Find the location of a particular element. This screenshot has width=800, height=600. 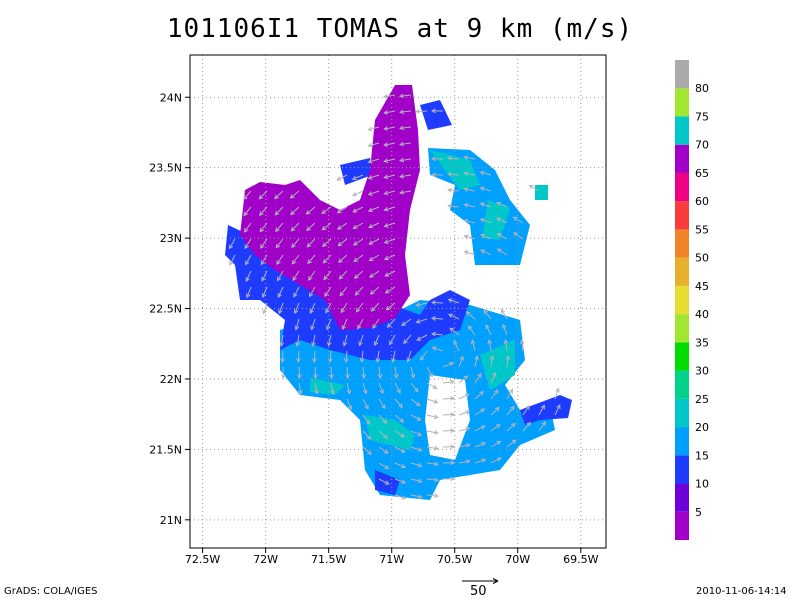

y-tick-label: 24N is located at coordinates (171, 97).